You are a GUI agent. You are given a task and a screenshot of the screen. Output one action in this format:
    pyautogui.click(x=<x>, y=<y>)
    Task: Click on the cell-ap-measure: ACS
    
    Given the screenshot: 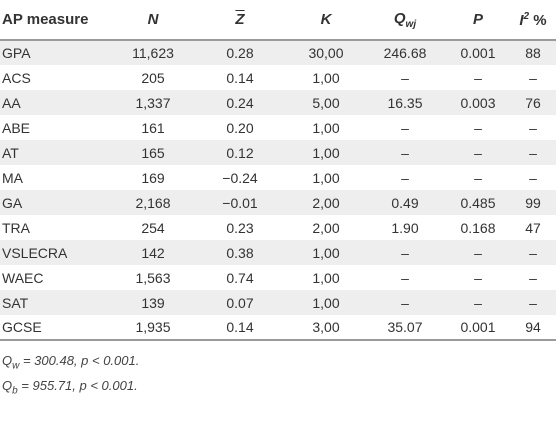 What is the action you would take?
    pyautogui.click(x=57, y=77)
    